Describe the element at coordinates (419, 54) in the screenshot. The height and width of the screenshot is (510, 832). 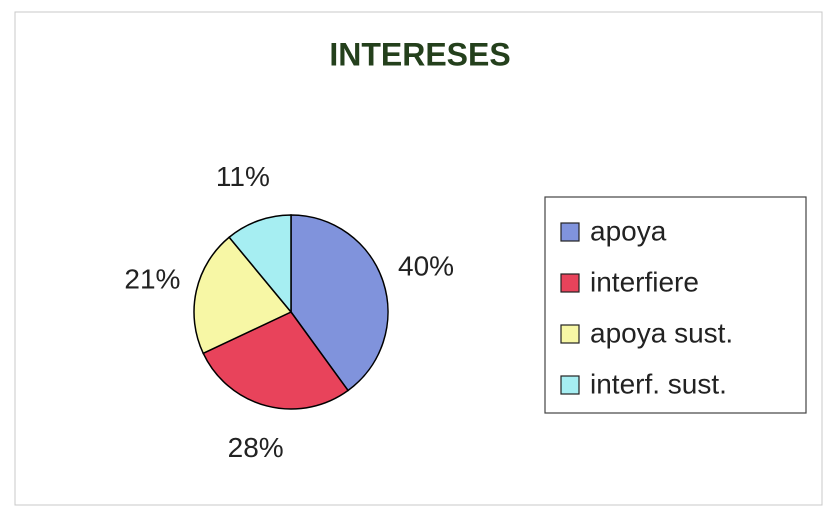
I see `chart-title: INTERESES` at that location.